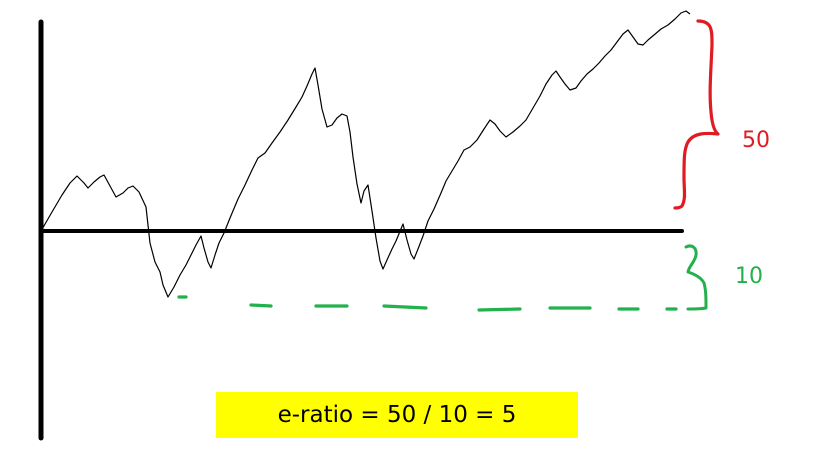  Describe the element at coordinates (696, 114) in the screenshot. I see `gain-brace` at that location.